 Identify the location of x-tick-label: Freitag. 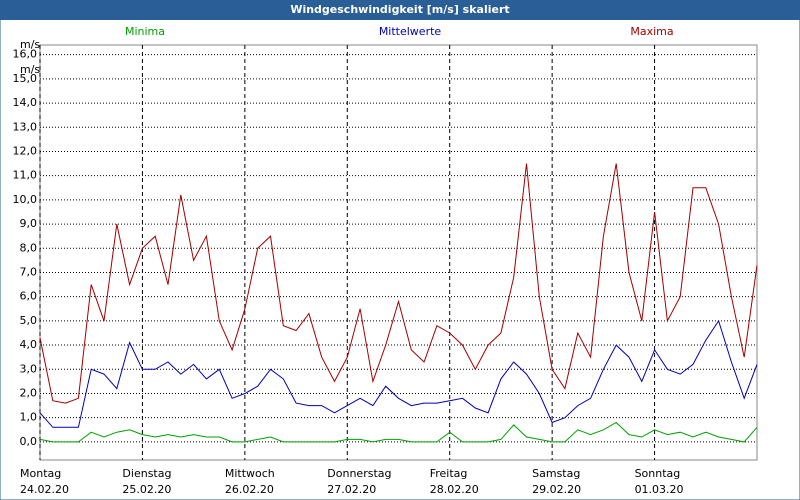
(449, 473).